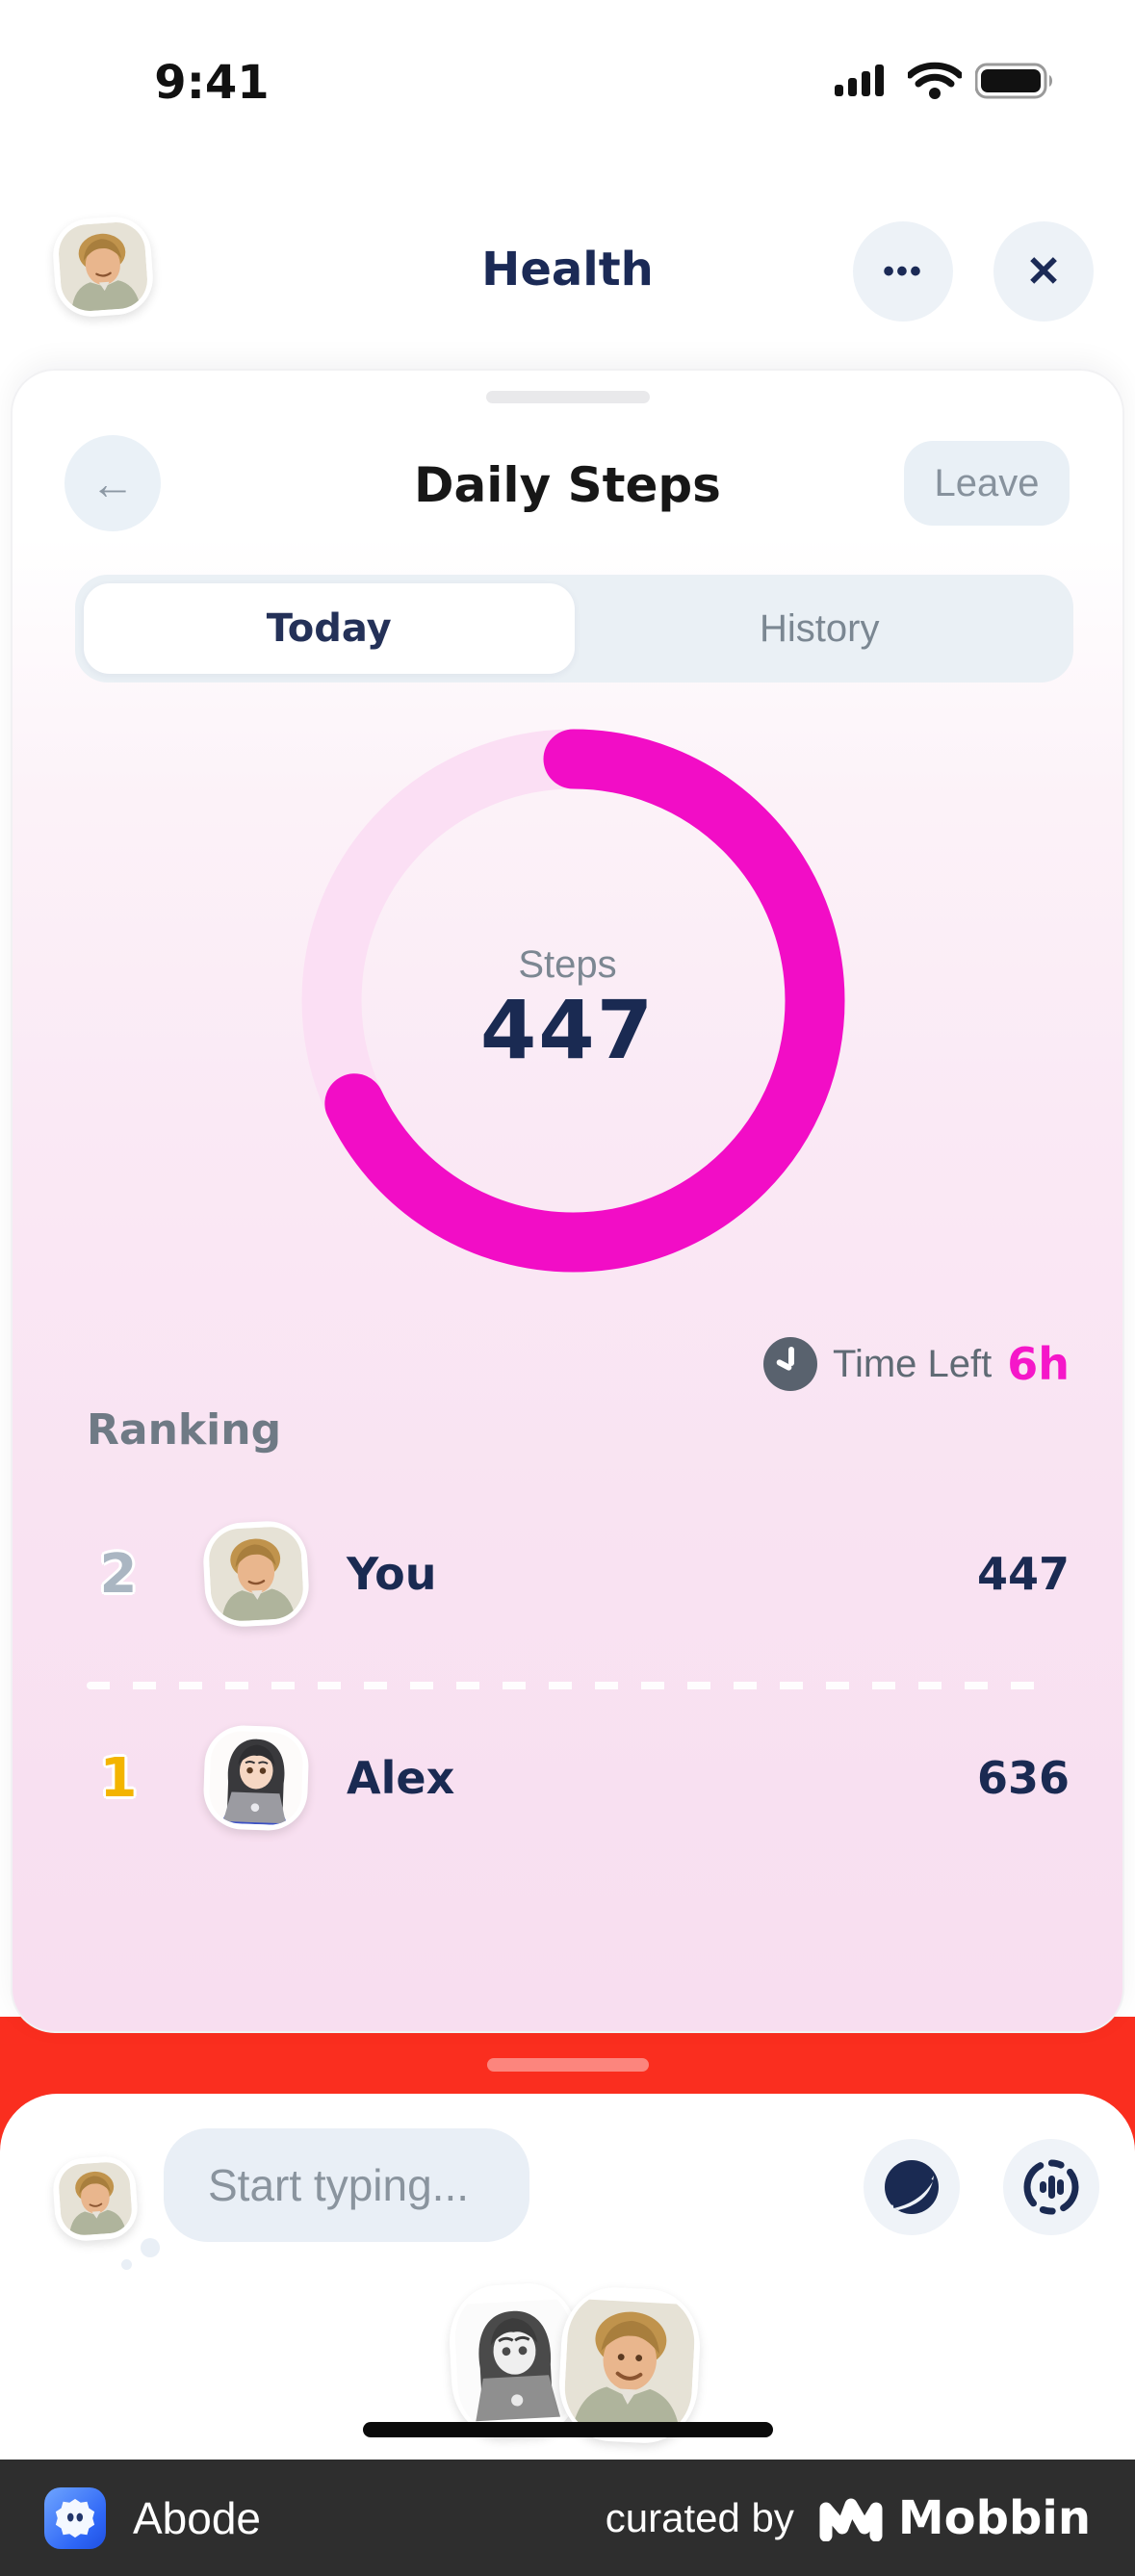 This screenshot has height=2576, width=1135. I want to click on chat-user-avatar, so click(95, 2199).